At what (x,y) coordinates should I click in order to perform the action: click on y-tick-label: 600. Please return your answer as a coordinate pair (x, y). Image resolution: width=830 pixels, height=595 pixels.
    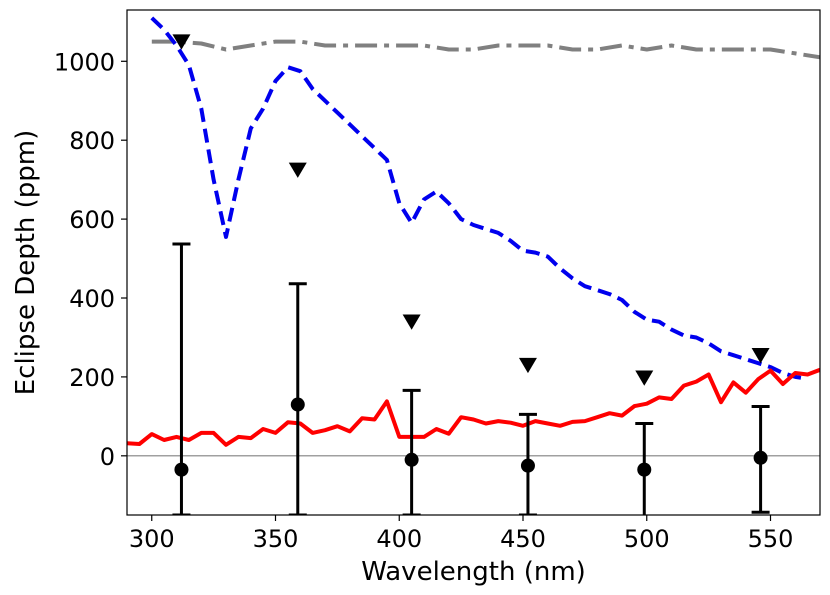
    Looking at the image, I should click on (92, 220).